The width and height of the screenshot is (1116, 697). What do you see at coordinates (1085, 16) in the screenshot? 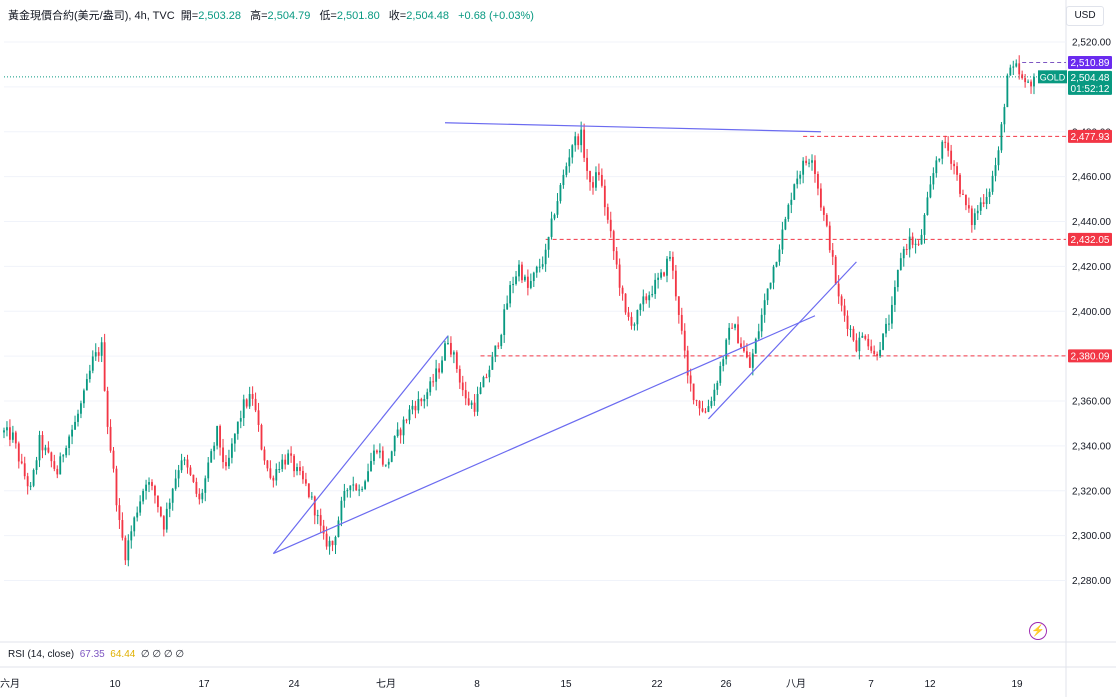
I see `currency-button: USD` at bounding box center [1085, 16].